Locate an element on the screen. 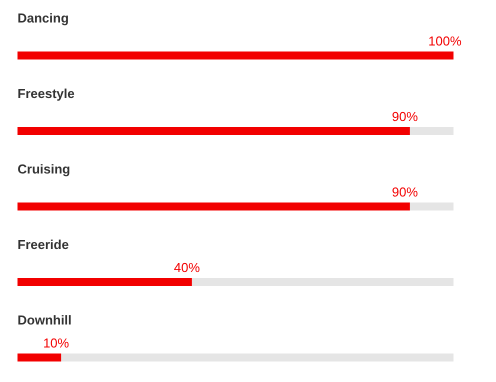 The image size is (496, 382). data-label: 100% is located at coordinates (445, 41).